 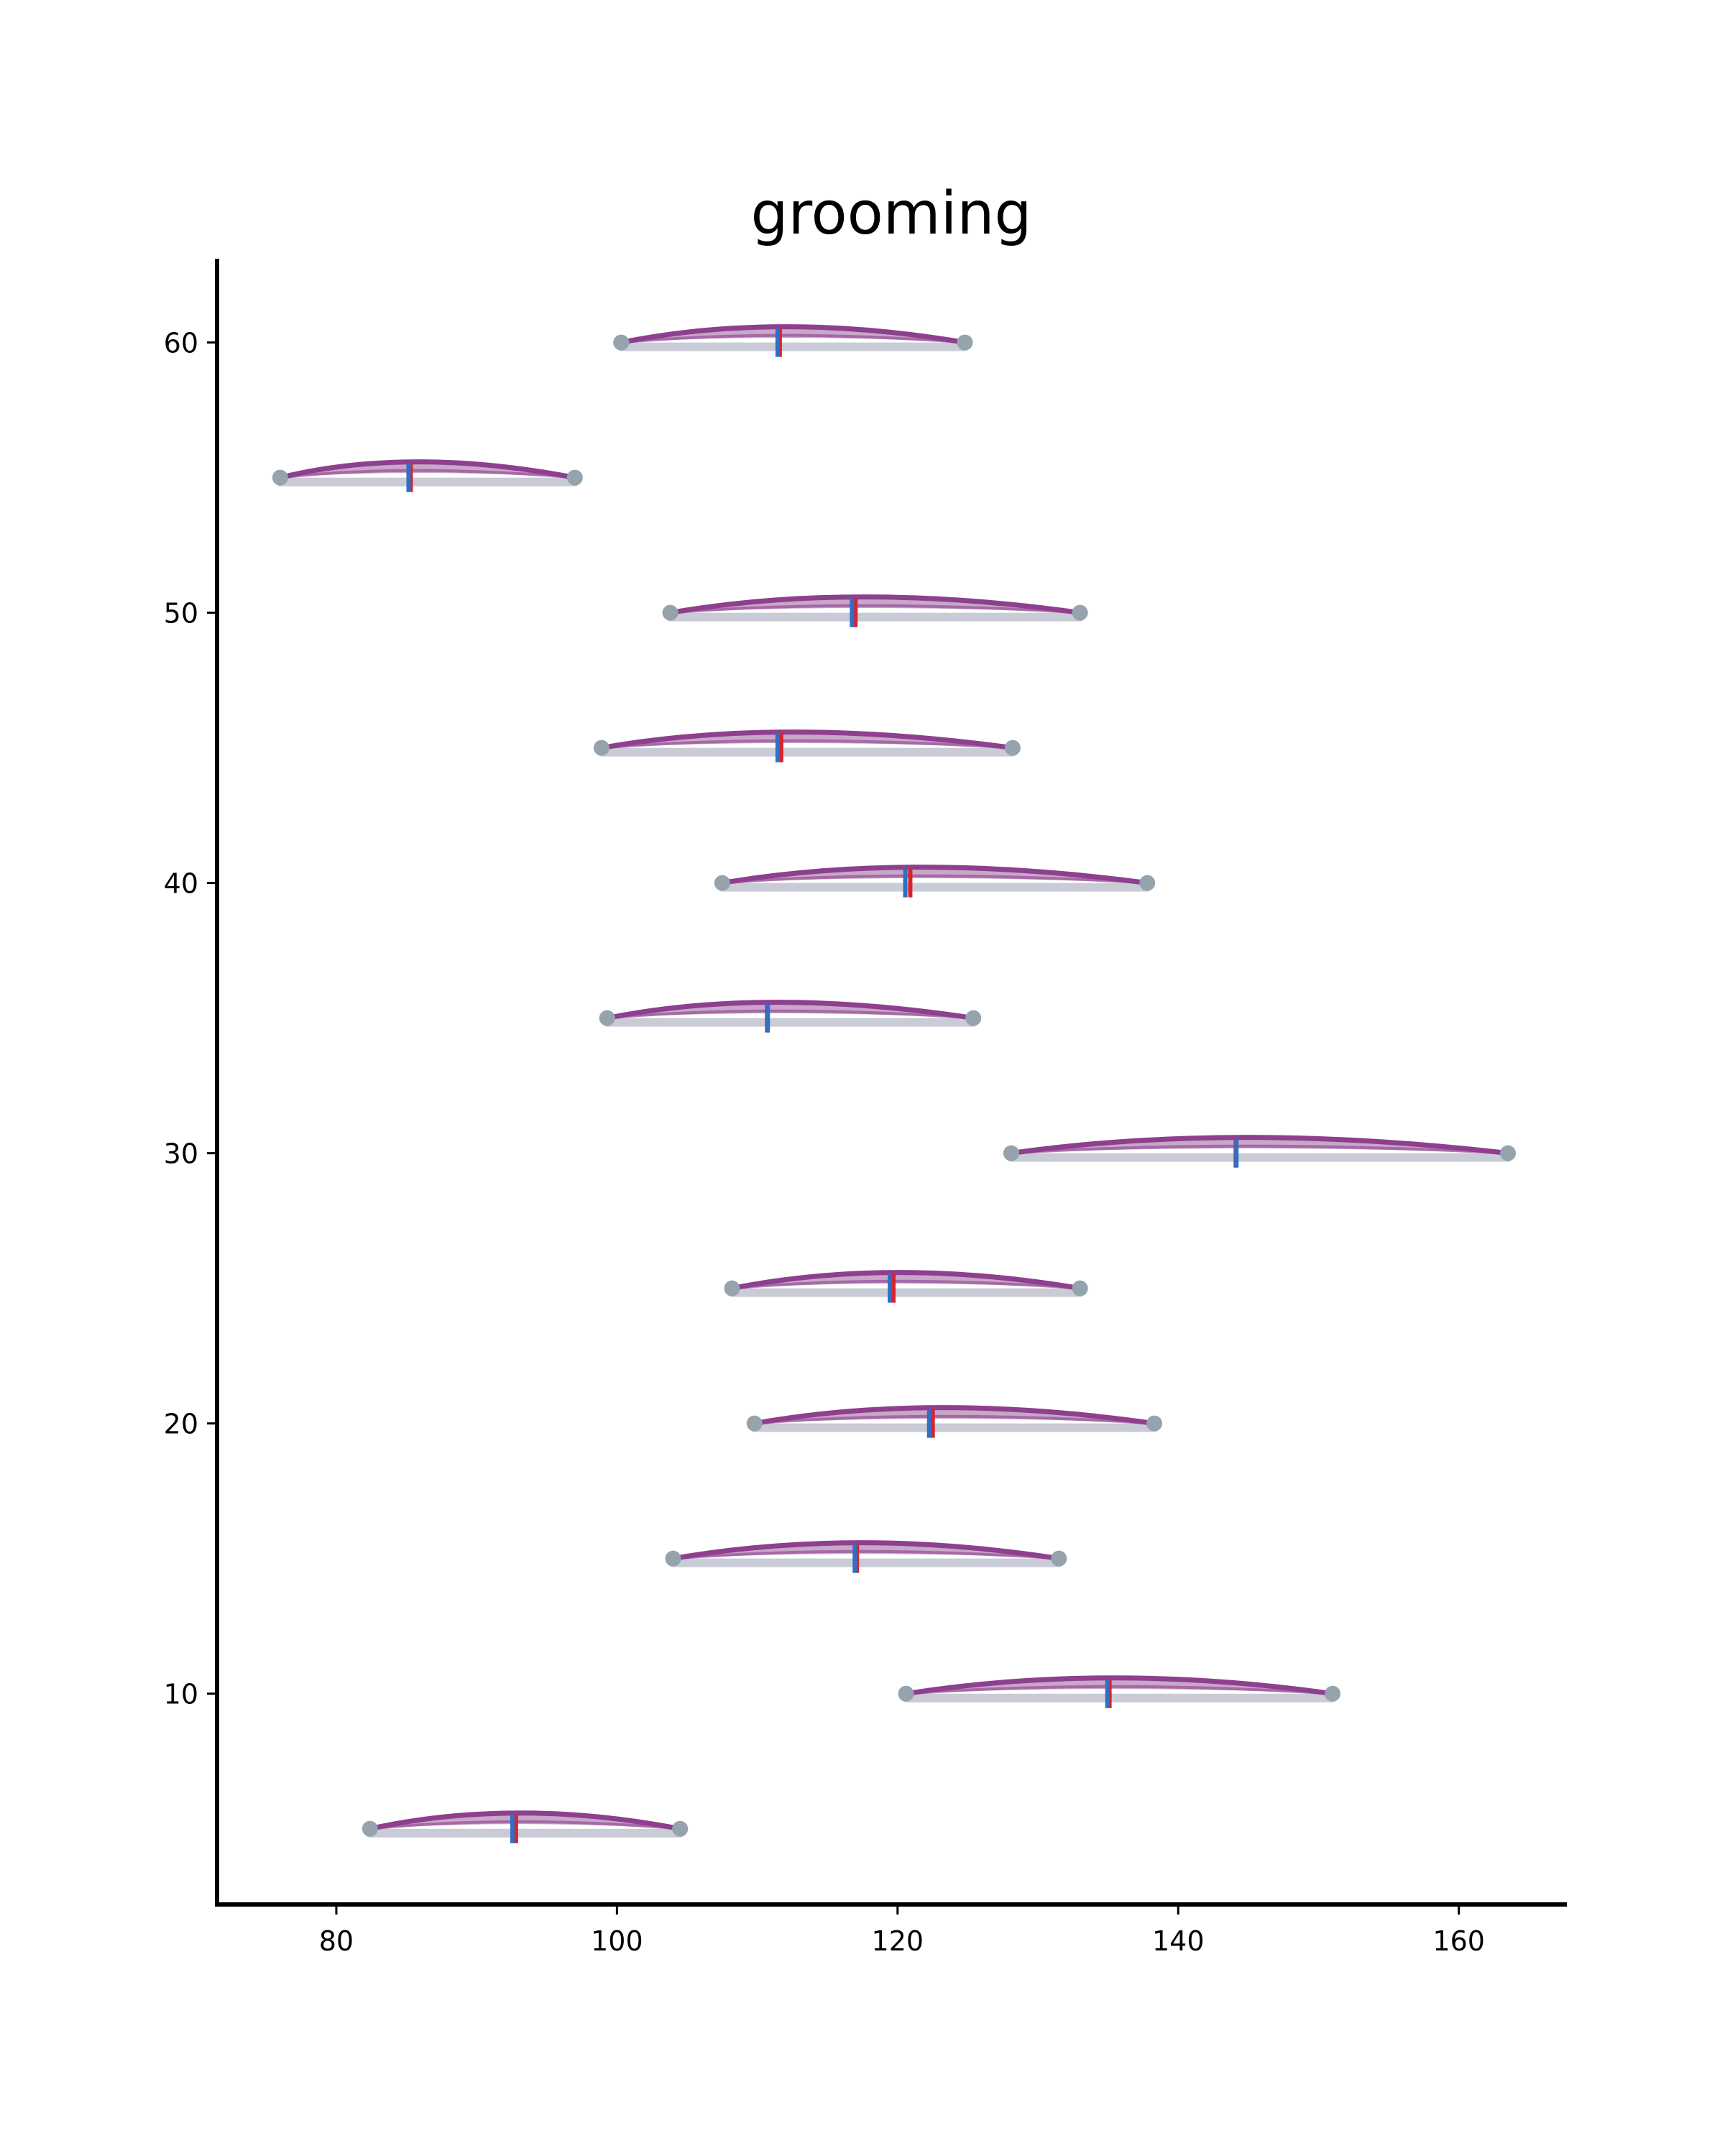 I want to click on x-tick-label: 160, so click(x=1458, y=1941).